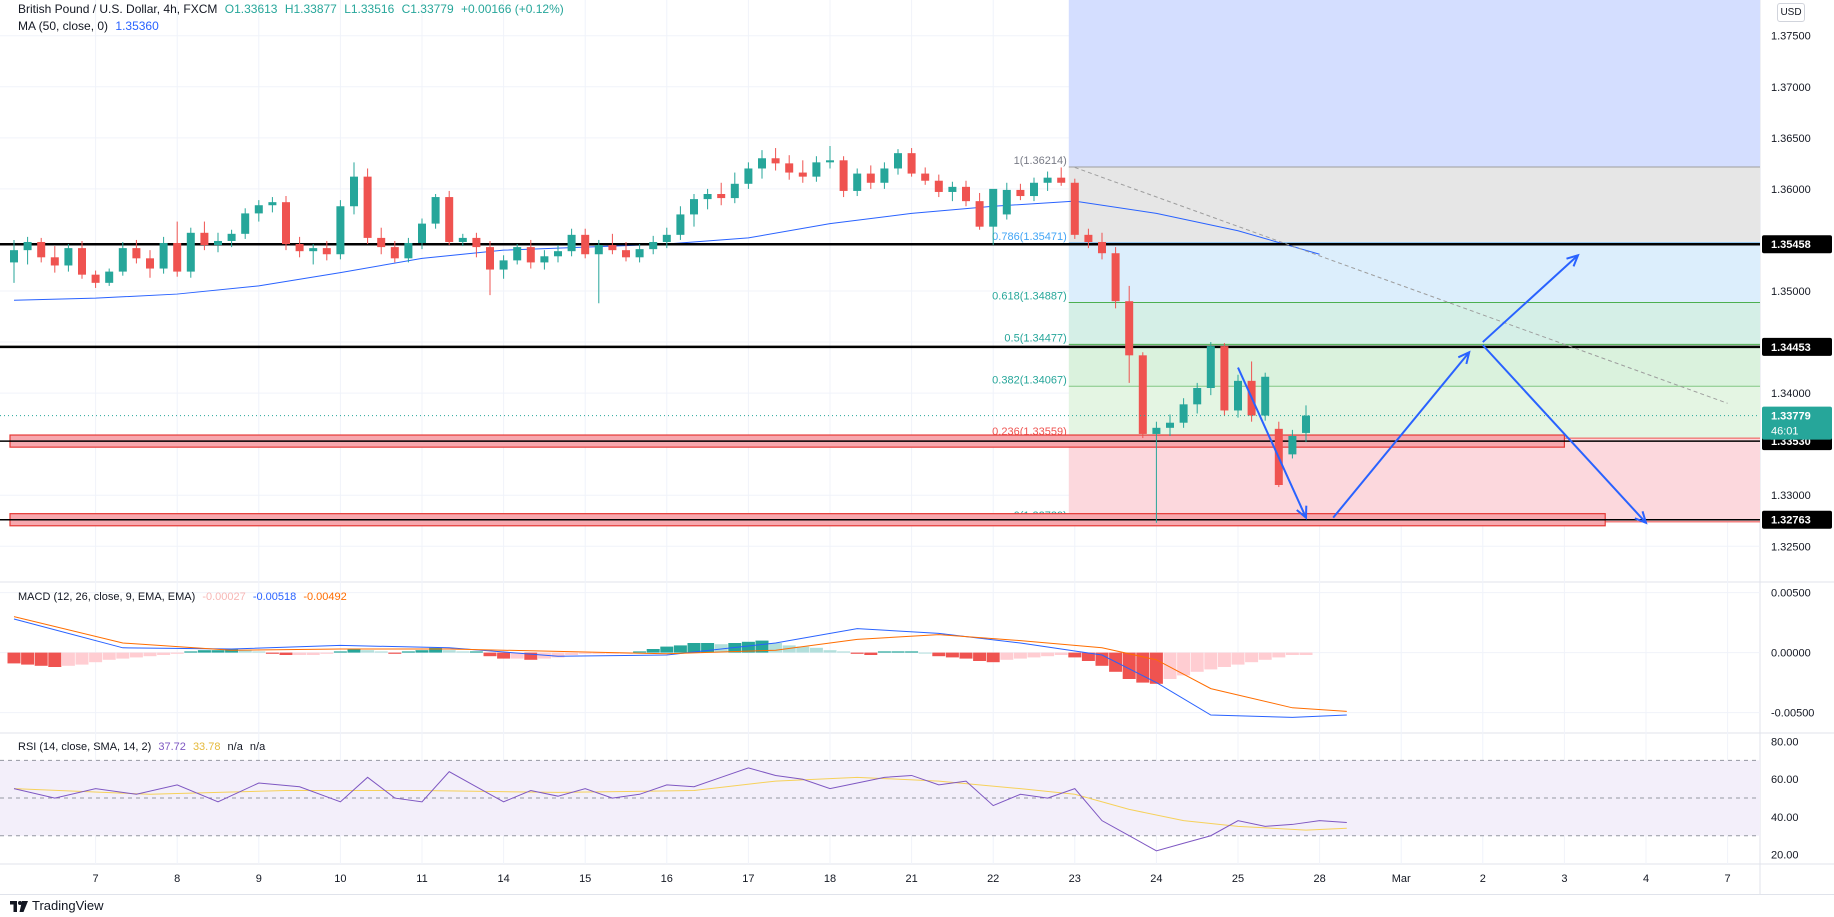 The width and height of the screenshot is (1834, 917). What do you see at coordinates (1797, 244) in the screenshot?
I see `price-tag-bg` at bounding box center [1797, 244].